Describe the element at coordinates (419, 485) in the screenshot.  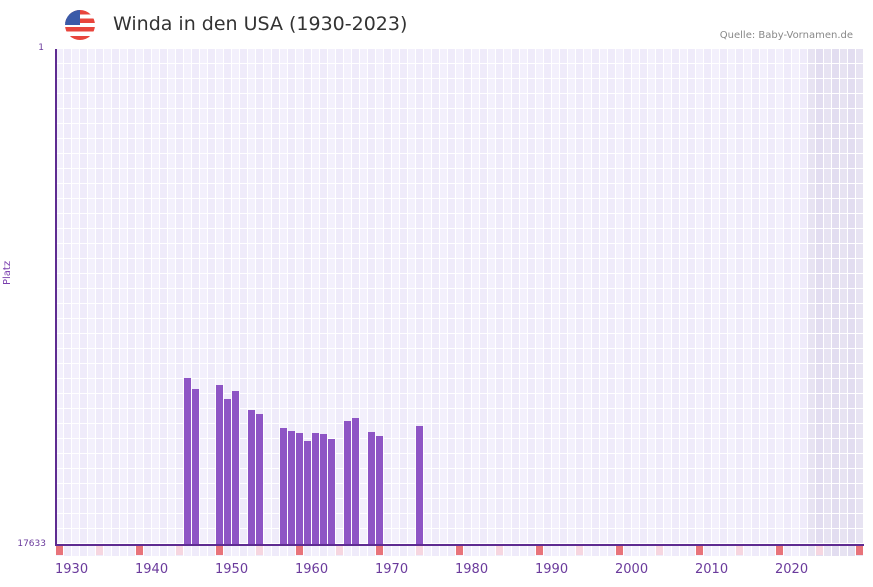
I see `bar-1975` at that location.